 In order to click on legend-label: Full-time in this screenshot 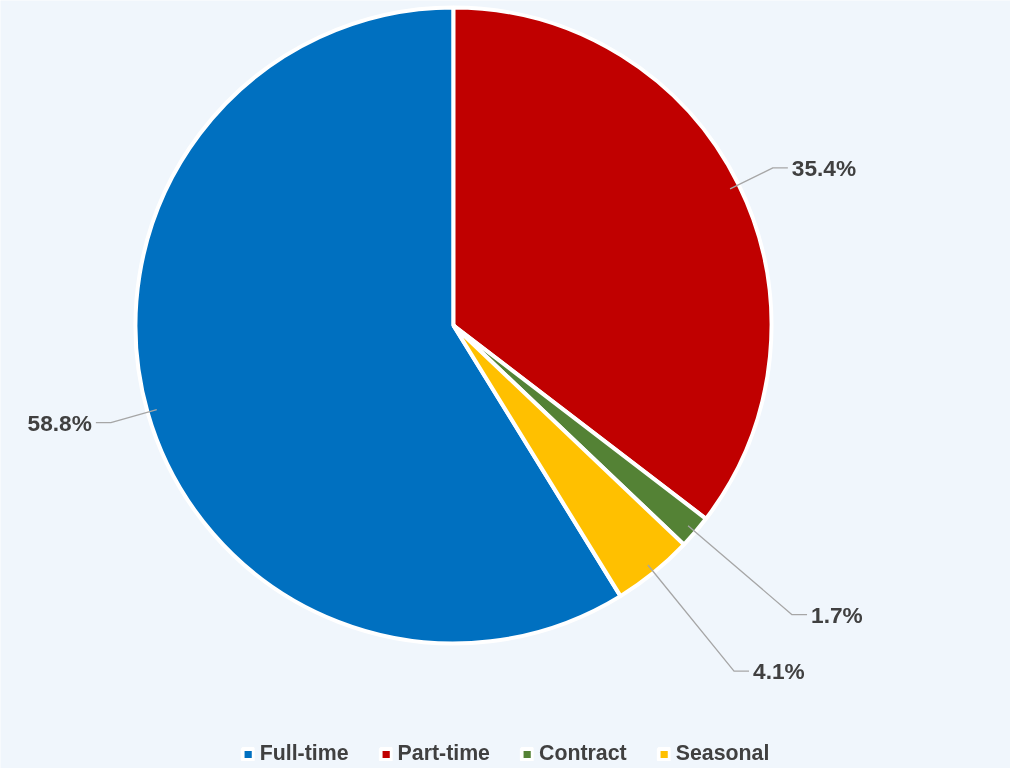, I will do `click(304, 753)`.